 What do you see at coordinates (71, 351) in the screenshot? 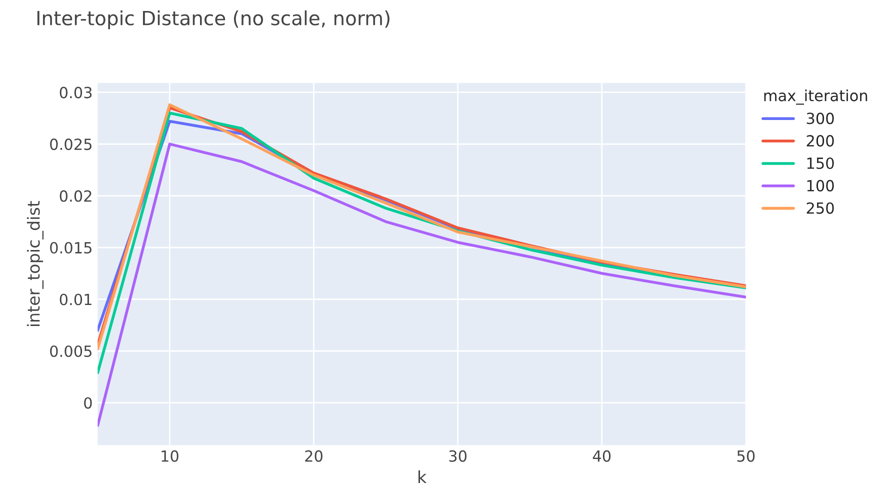
I see `y-tick-label: 0.005` at bounding box center [71, 351].